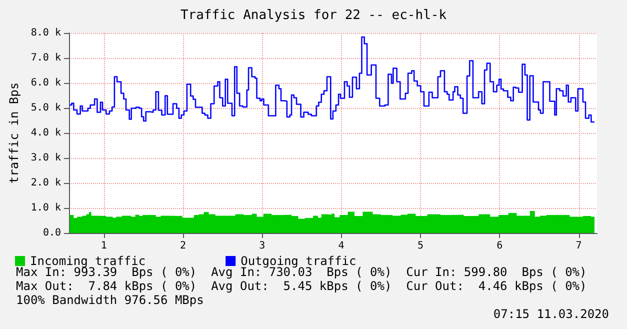 The width and height of the screenshot is (627, 329). What do you see at coordinates (313, 15) in the screenshot?
I see `chart-title: Traffic Analysis for 22 -- ec-hl-k` at bounding box center [313, 15].